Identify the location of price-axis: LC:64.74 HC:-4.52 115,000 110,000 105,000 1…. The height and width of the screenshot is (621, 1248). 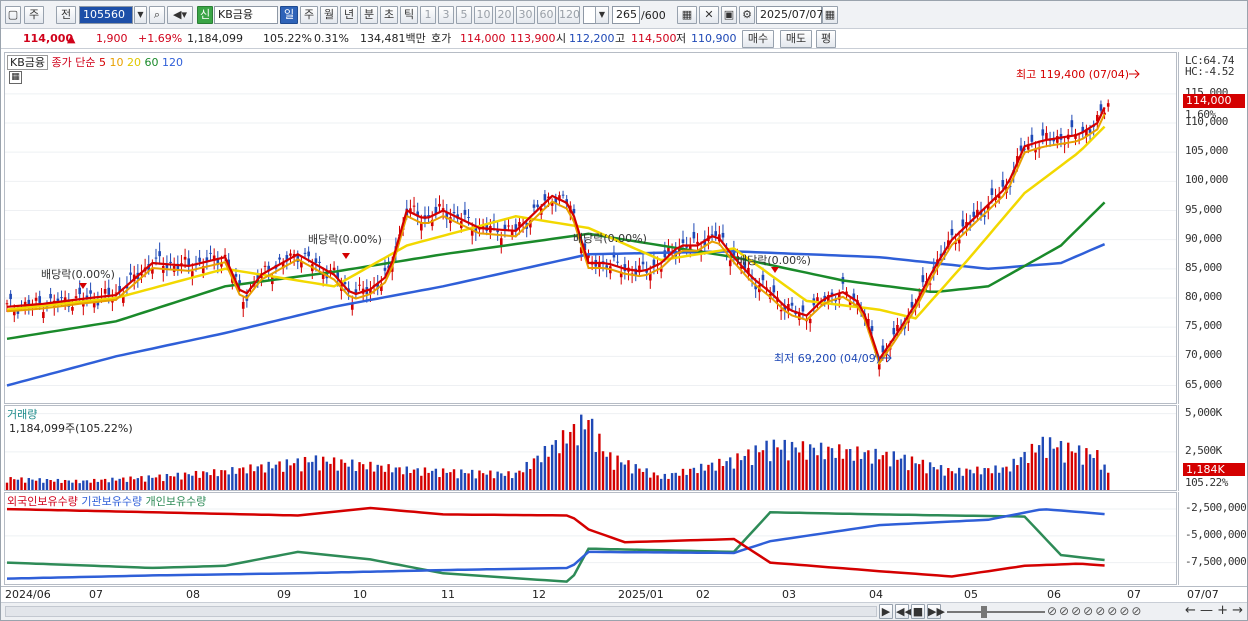
(1212, 228).